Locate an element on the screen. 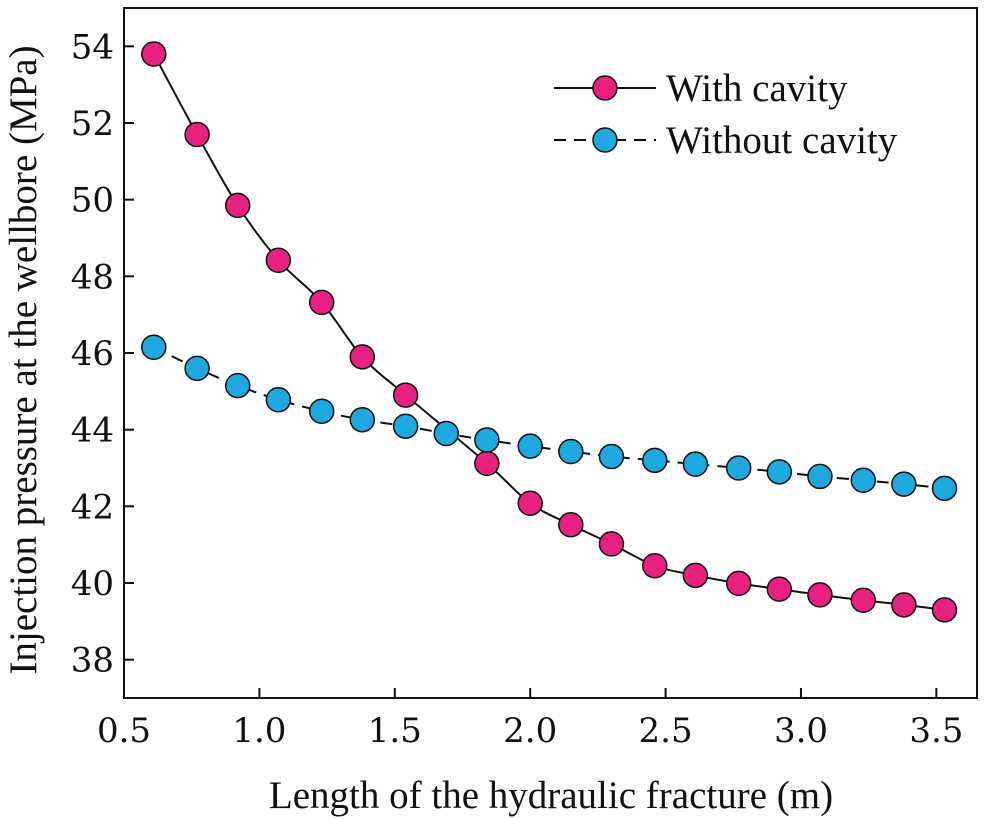 This screenshot has height=819, width=994. x-tick-label: 2.0 is located at coordinates (530, 731).